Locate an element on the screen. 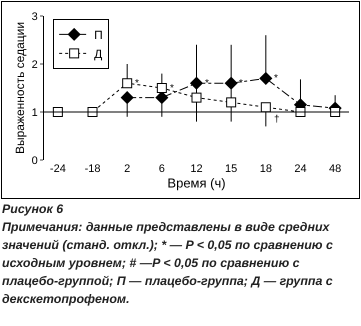 The image size is (361, 326). x-tick-label: 24 is located at coordinates (300, 169).